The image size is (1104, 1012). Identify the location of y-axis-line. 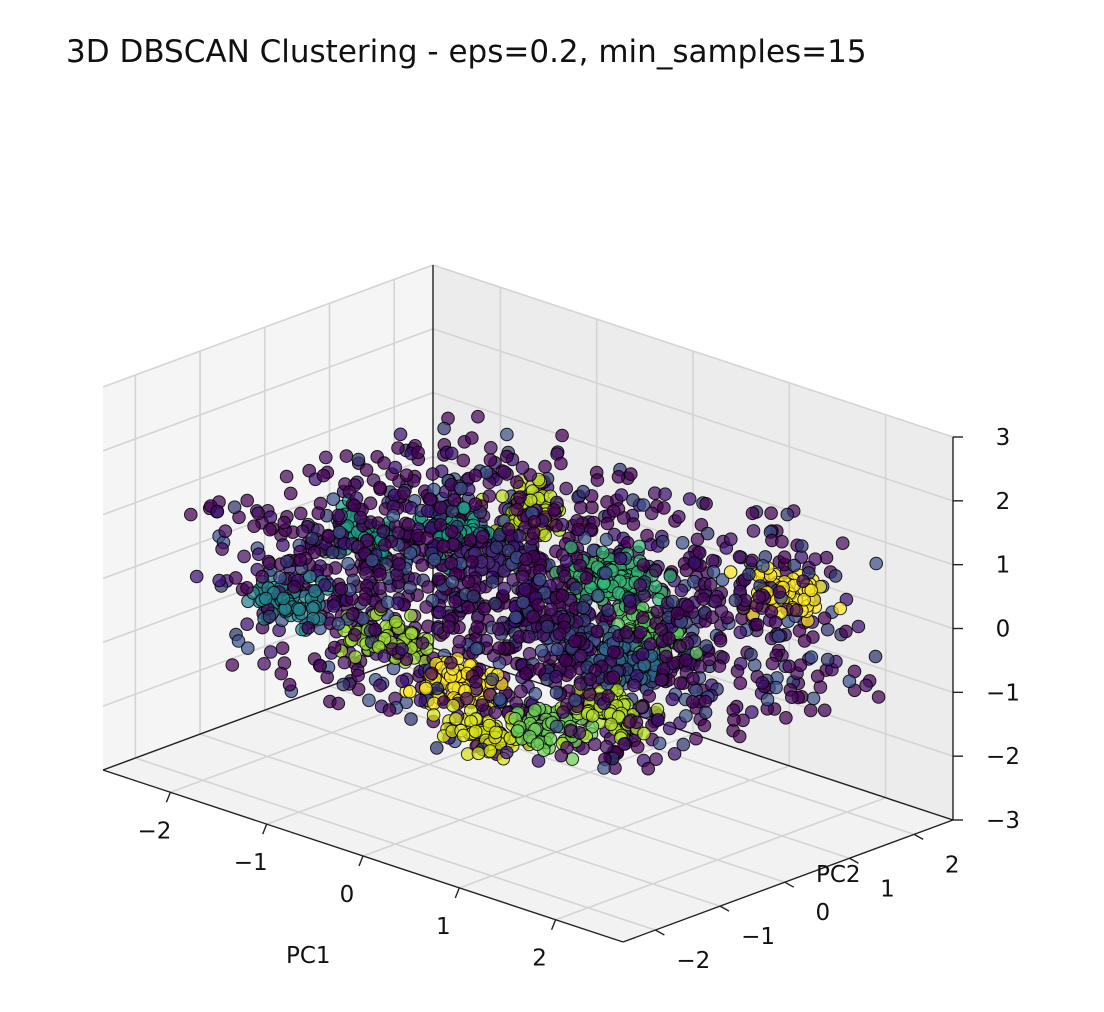
(788, 881).